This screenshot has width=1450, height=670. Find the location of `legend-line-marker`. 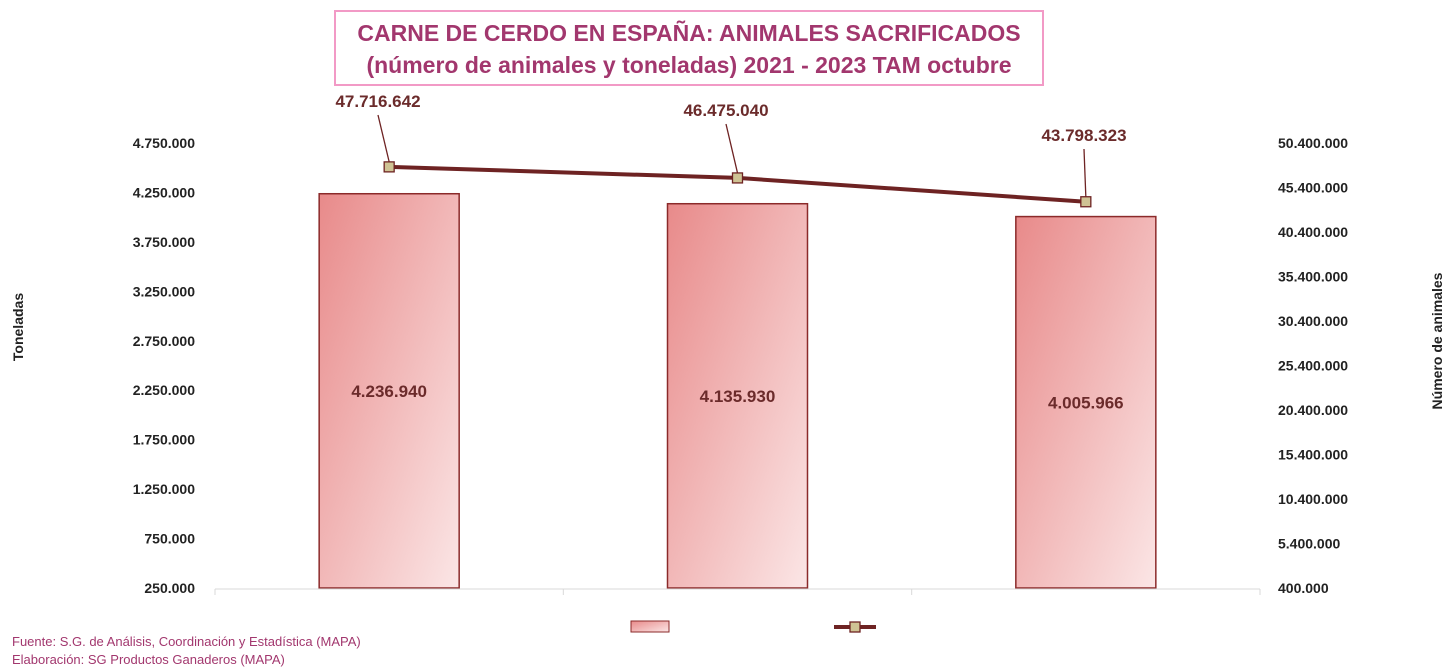

legend-line-marker is located at coordinates (855, 627).